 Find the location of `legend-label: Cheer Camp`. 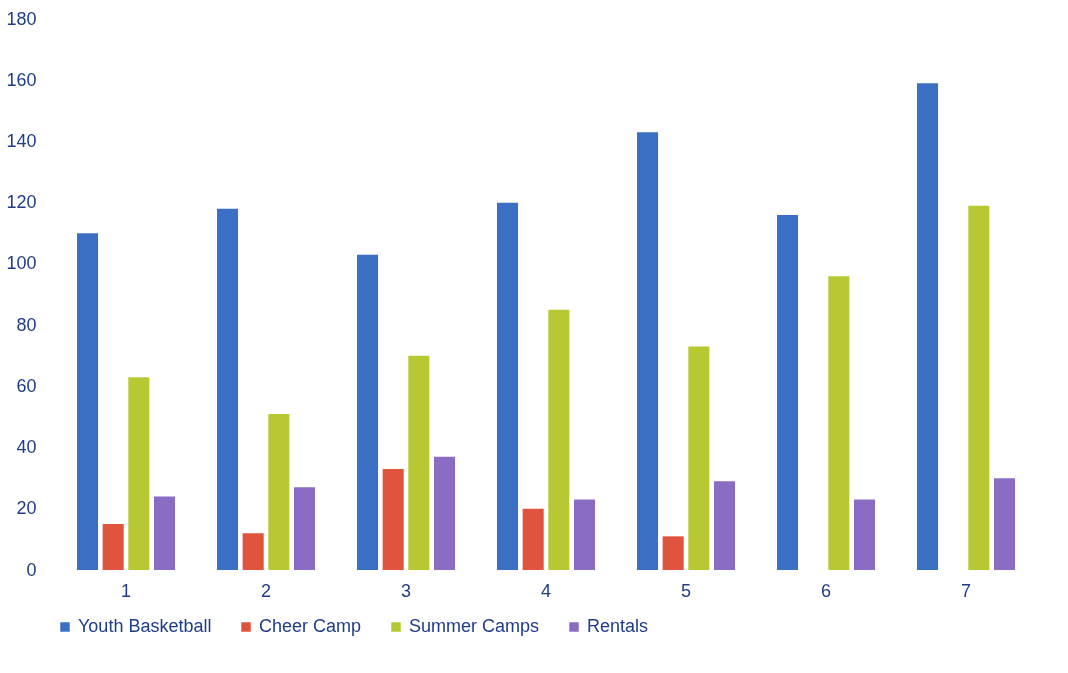

legend-label: Cheer Camp is located at coordinates (310, 626).